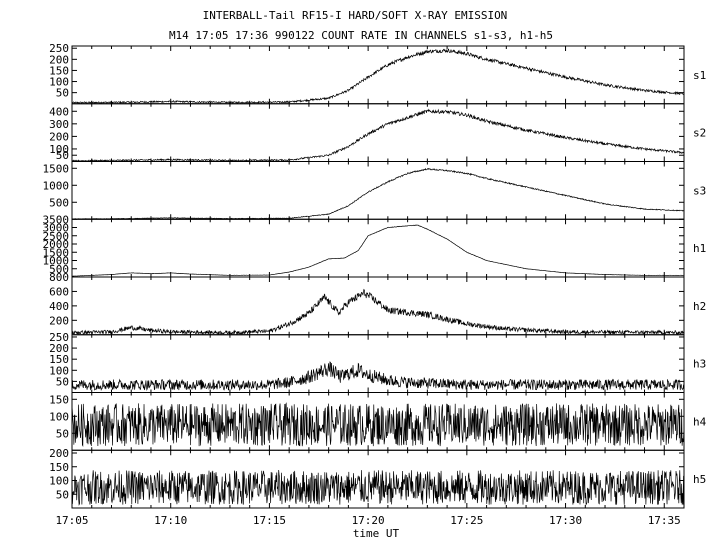  I want to click on series-label-s3: s3, so click(699, 190).